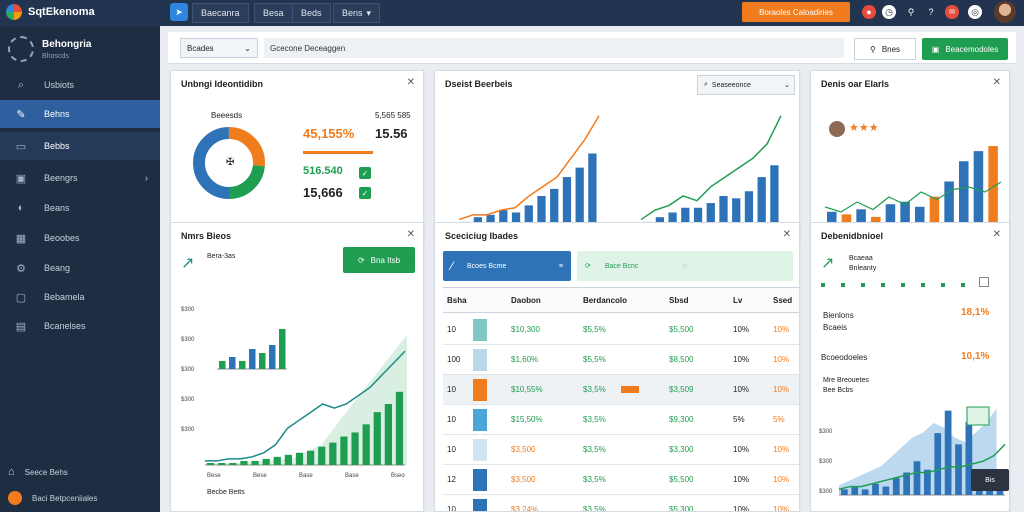 The height and width of the screenshot is (512, 1024). What do you see at coordinates (685, 266) in the screenshot?
I see `summary-panel-green: ⟳ Bace Bcnc ◌` at bounding box center [685, 266].